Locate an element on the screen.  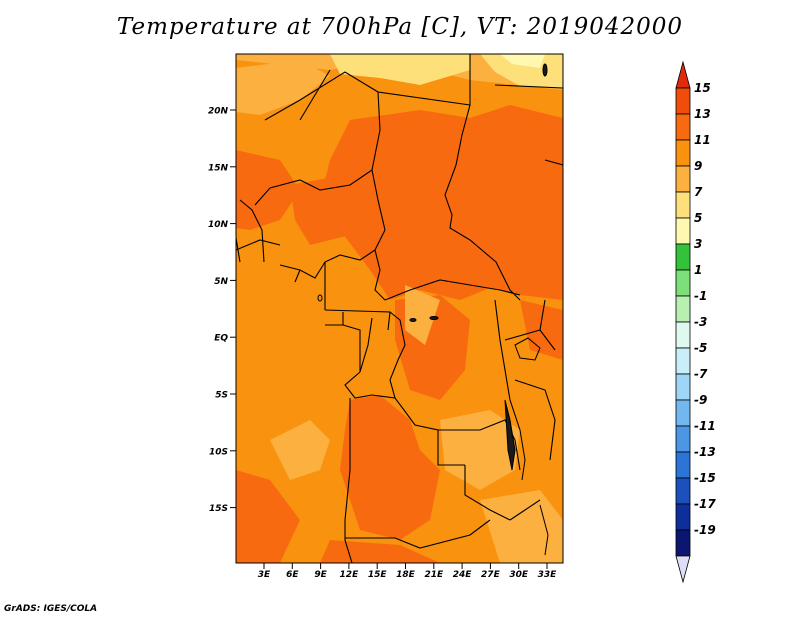
lon-tick-label: 12E is located at coordinates (350, 575).